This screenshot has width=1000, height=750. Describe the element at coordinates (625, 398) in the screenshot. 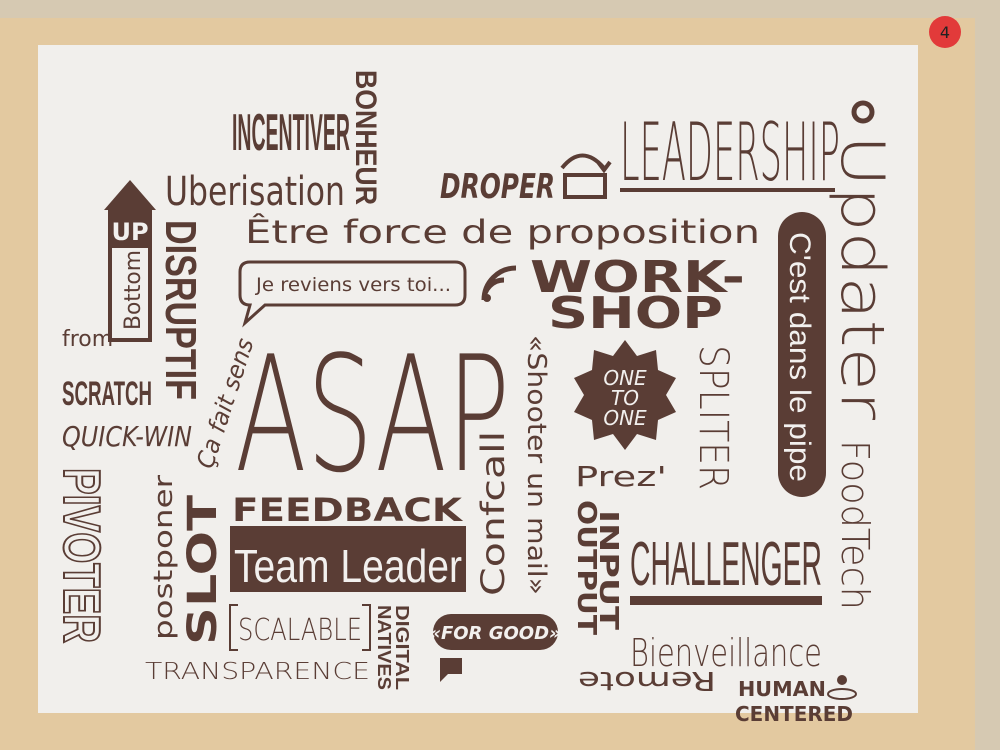

I see `word: TO` at that location.